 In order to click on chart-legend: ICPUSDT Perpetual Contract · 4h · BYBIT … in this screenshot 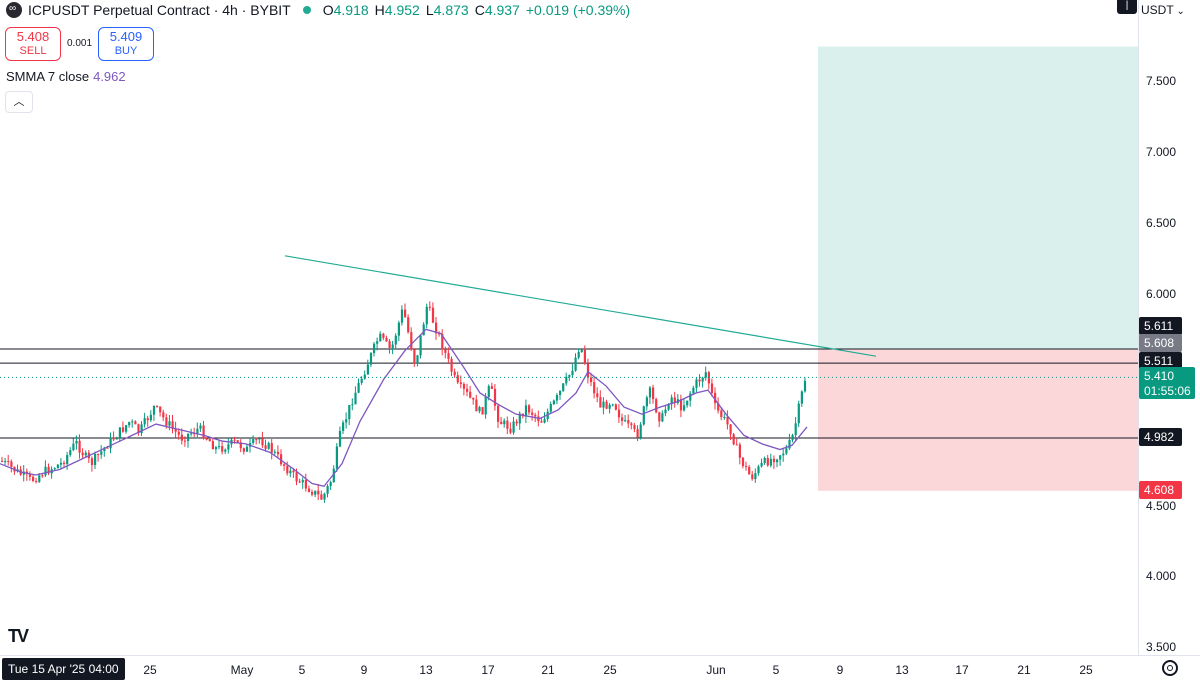, I will do `click(319, 10)`.